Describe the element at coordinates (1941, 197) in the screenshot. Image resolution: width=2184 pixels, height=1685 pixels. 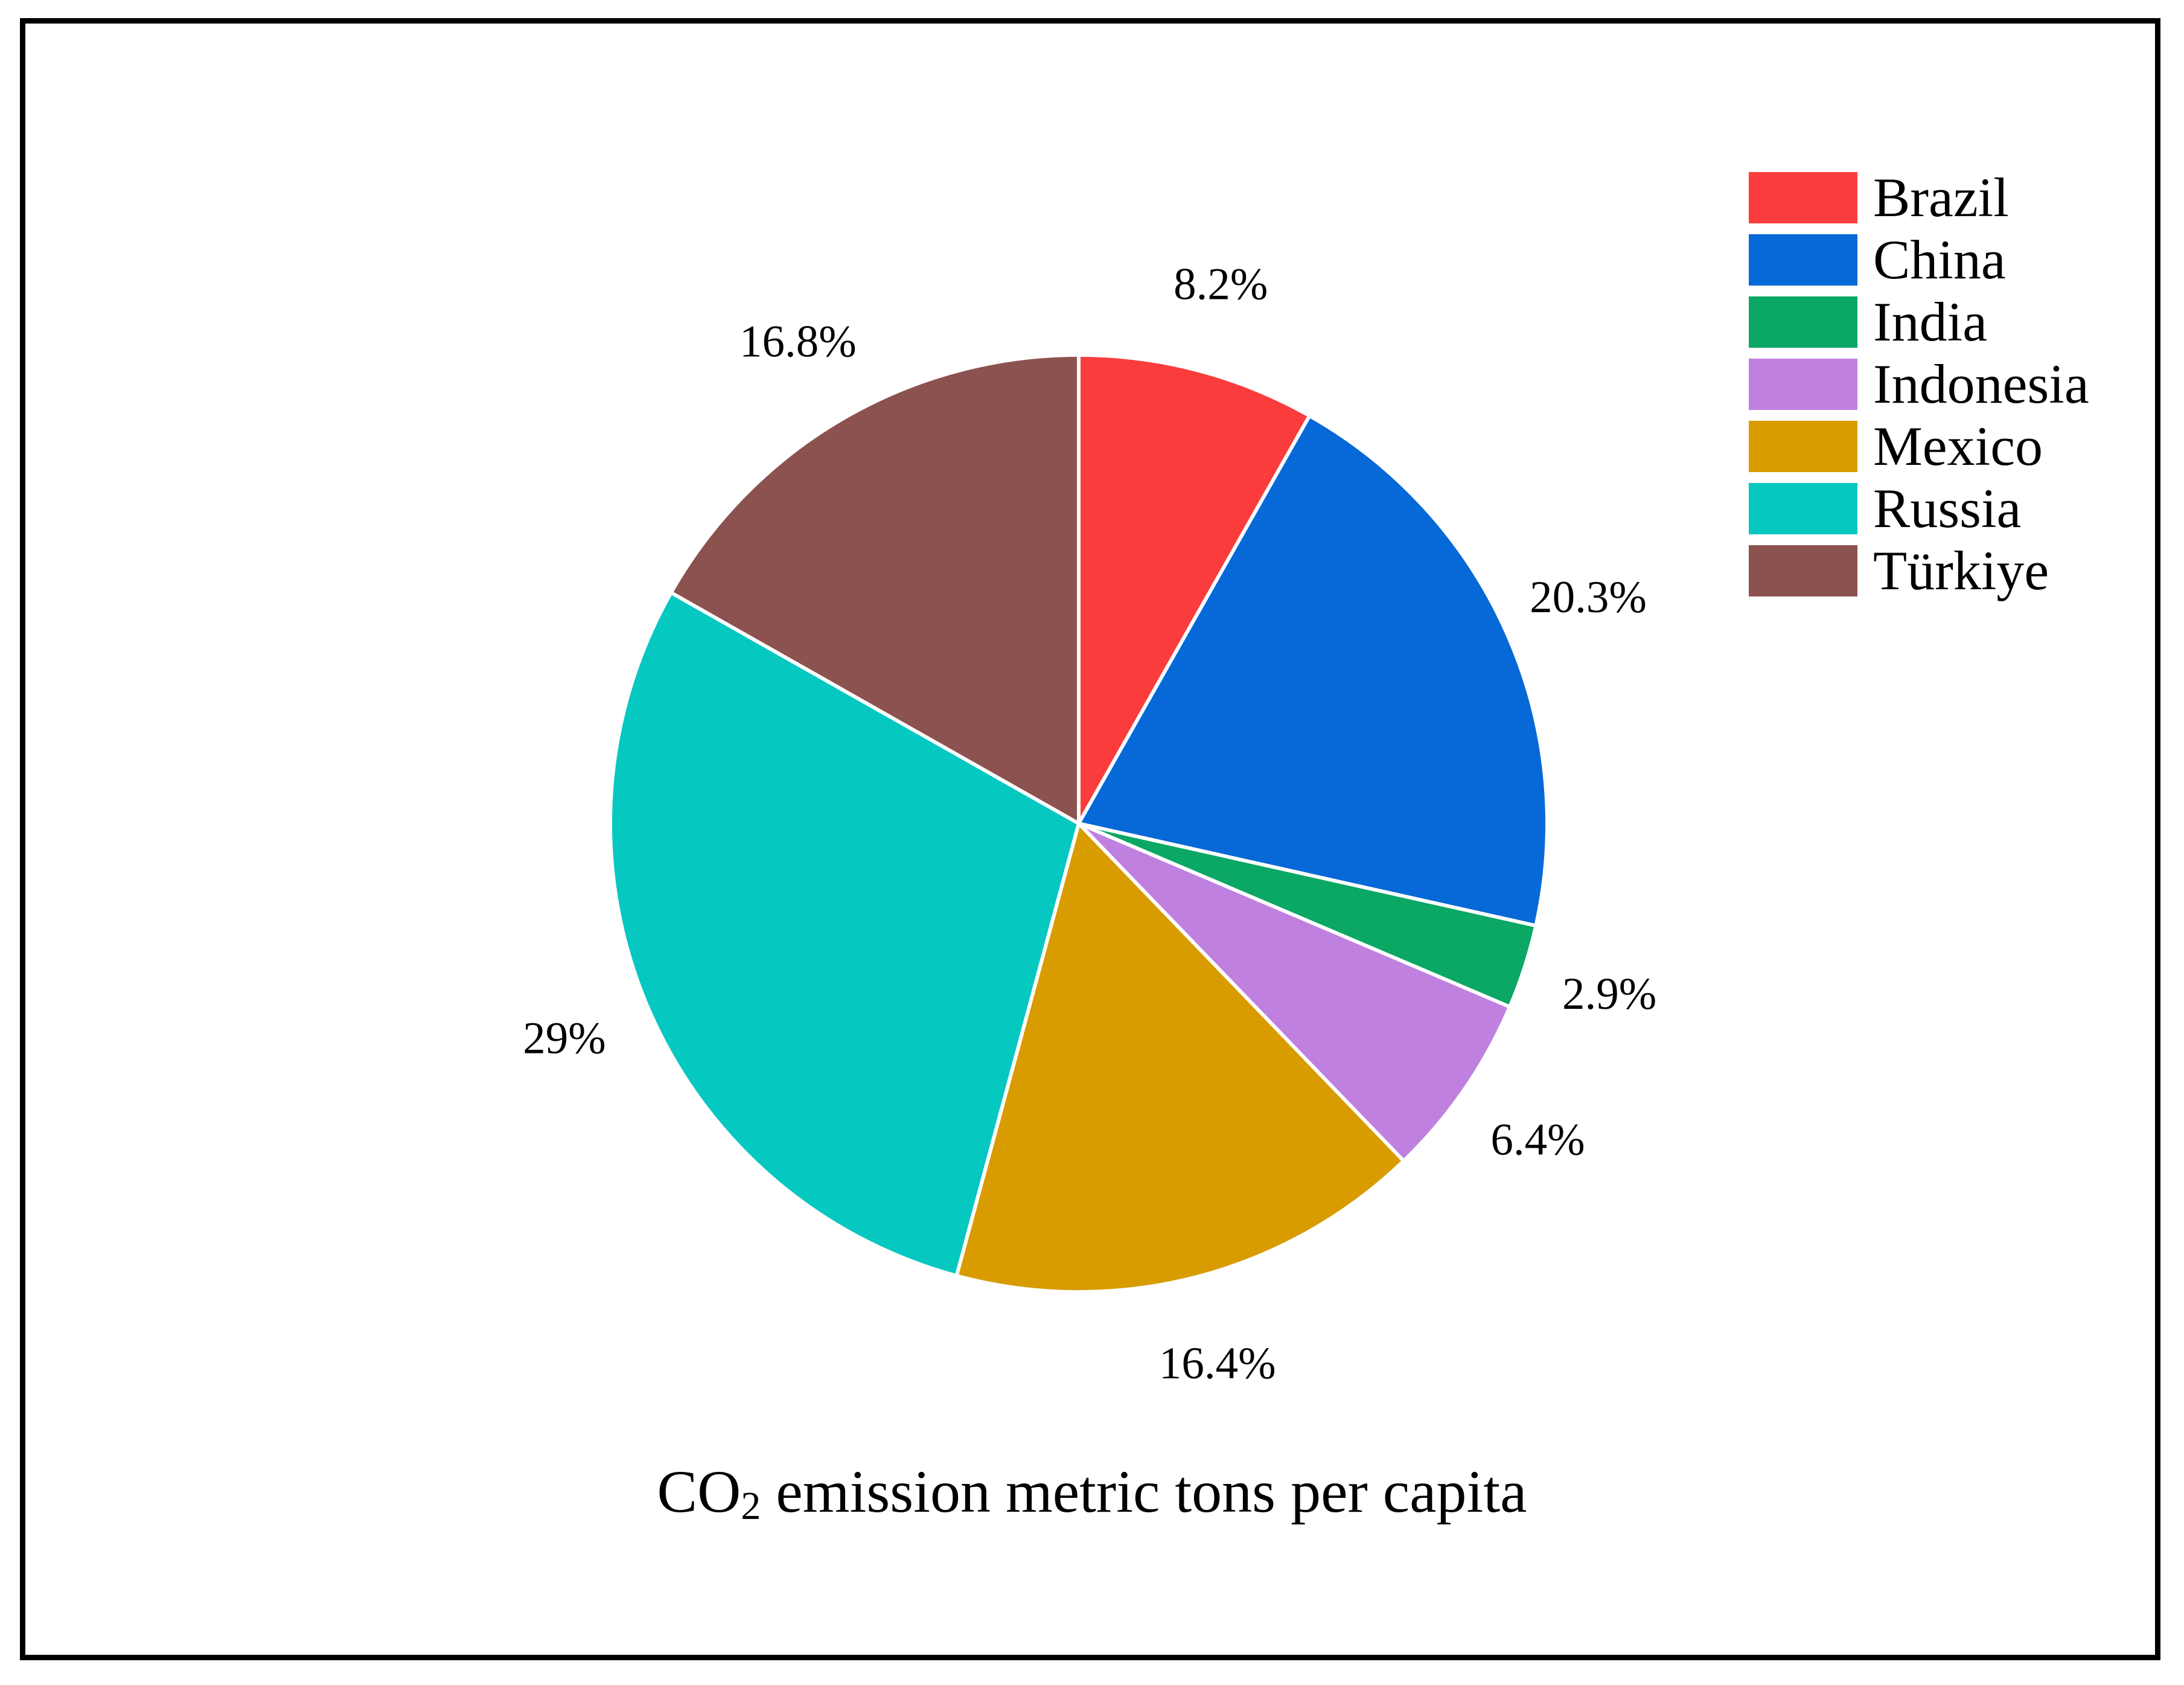
I see `legend-label-brazil: Brazil` at that location.